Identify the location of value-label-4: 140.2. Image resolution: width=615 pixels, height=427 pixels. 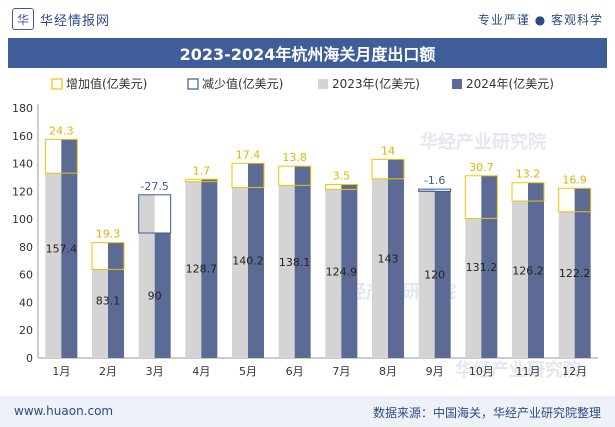
(248, 261).